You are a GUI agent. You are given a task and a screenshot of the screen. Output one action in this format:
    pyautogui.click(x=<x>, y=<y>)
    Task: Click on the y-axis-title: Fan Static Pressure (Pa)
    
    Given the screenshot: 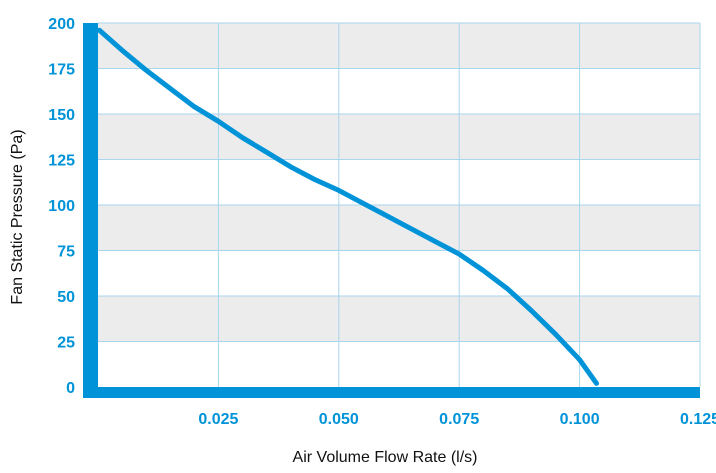 What is the action you would take?
    pyautogui.click(x=17, y=216)
    